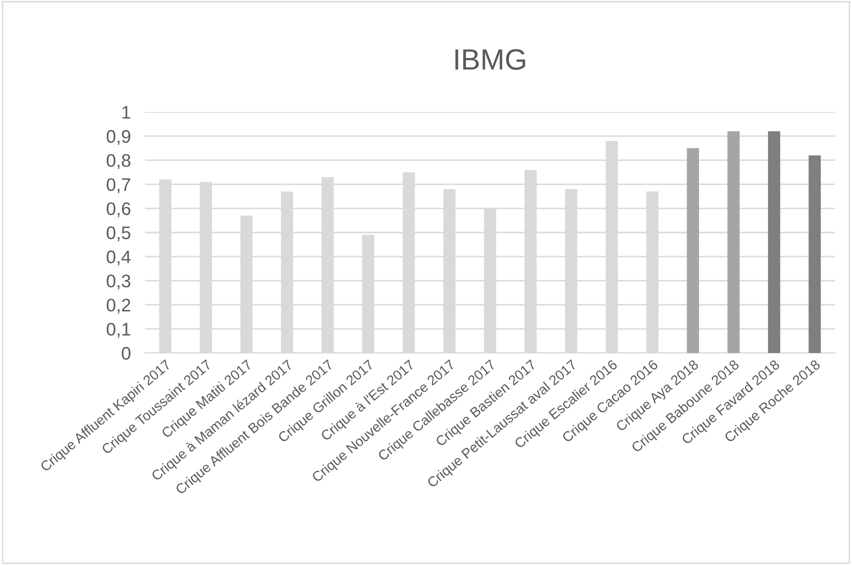 The image size is (852, 565). I want to click on y-tick-label: 0,5, so click(118, 234).